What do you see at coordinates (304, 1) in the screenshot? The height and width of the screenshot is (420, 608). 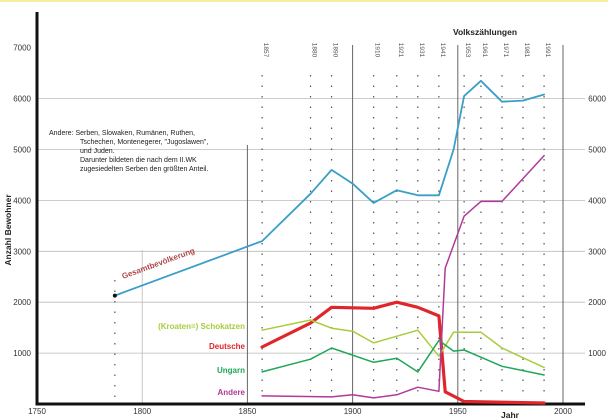 I see `top-border` at bounding box center [304, 1].